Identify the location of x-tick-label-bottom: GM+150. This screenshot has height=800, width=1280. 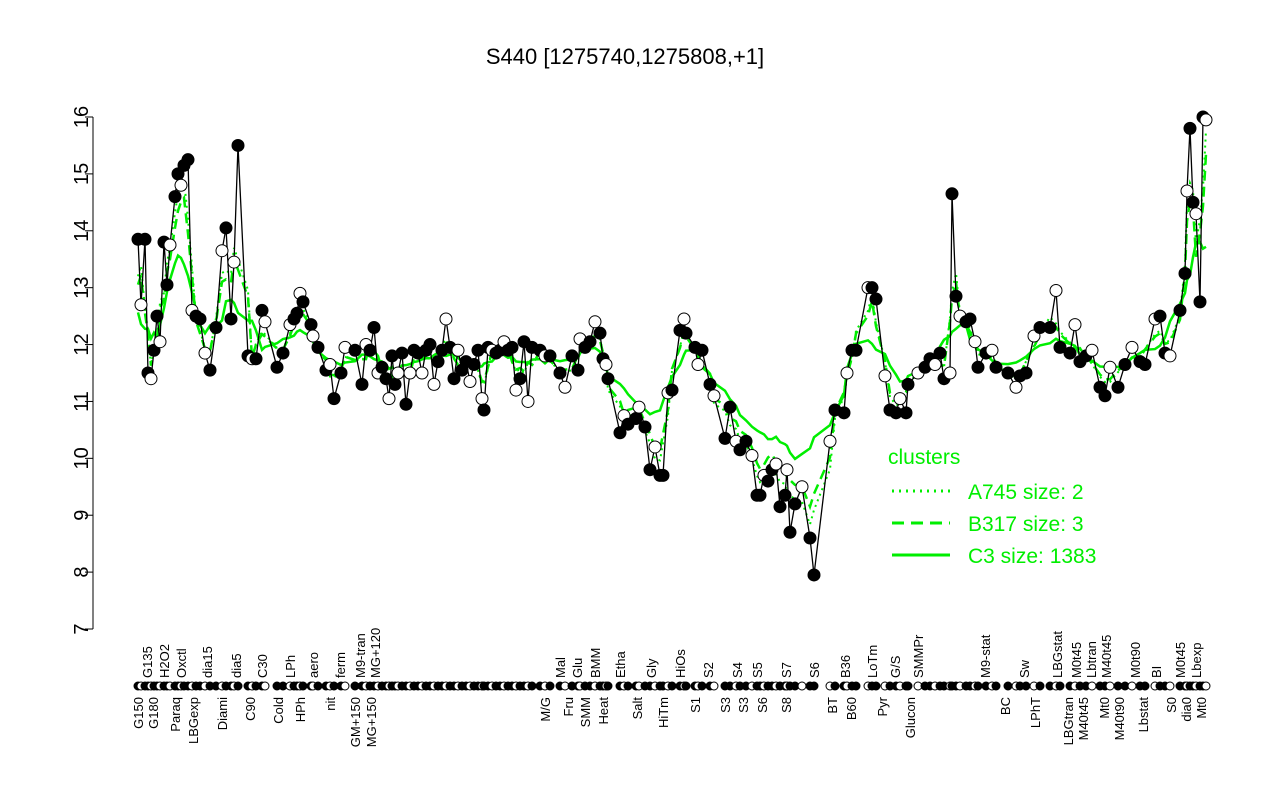
(355, 722).